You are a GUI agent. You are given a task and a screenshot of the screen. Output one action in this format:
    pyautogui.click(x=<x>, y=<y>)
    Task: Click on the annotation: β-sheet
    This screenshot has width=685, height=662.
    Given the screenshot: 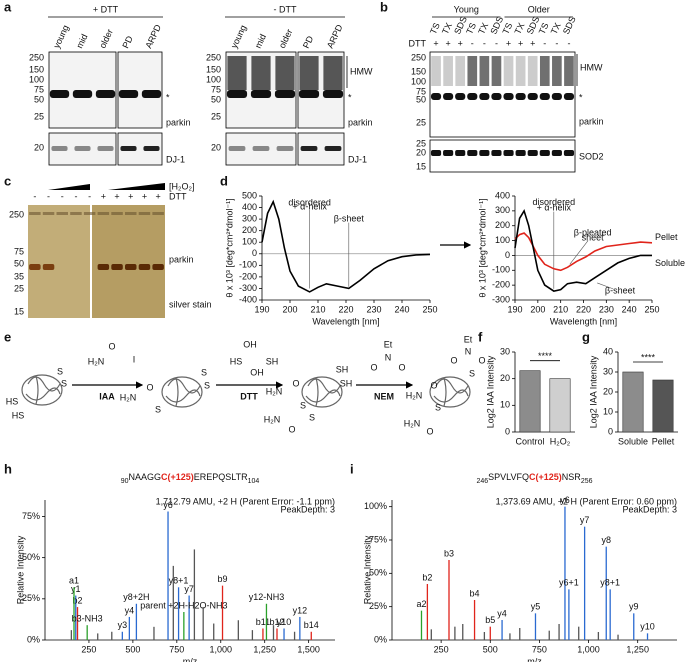 What is the action you would take?
    pyautogui.click(x=620, y=290)
    